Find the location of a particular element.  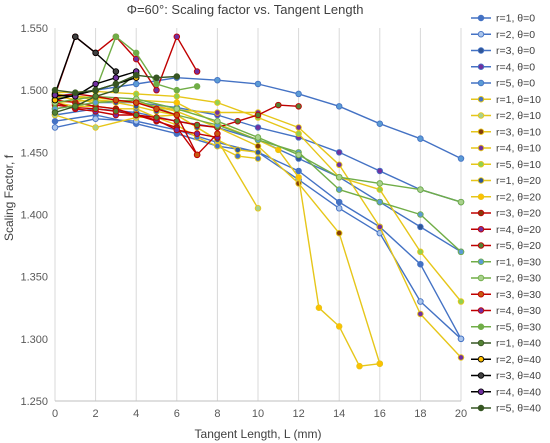

legend-label: r=2, θ=10 is located at coordinates (518, 116).